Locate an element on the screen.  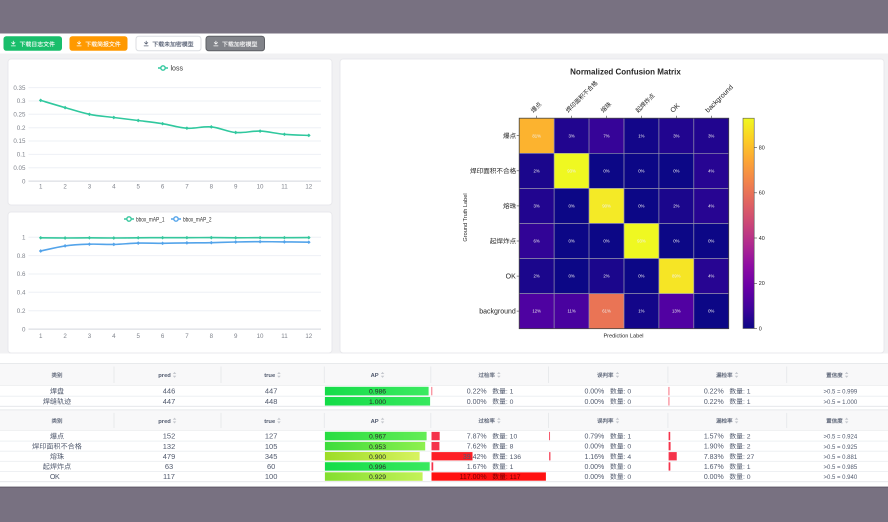
svg-text: 479 is located at coordinates (169, 456).